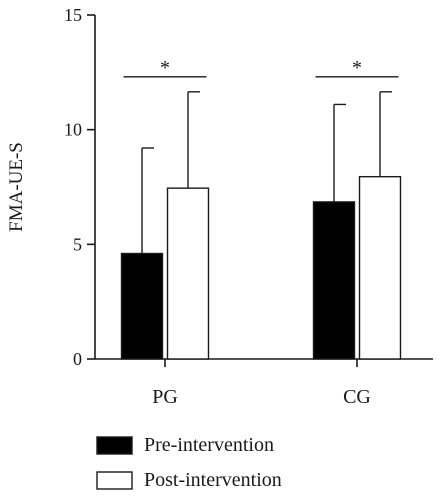 The image size is (443, 500). Describe the element at coordinates (165, 397) in the screenshot. I see `x-tick-label: PG` at that location.